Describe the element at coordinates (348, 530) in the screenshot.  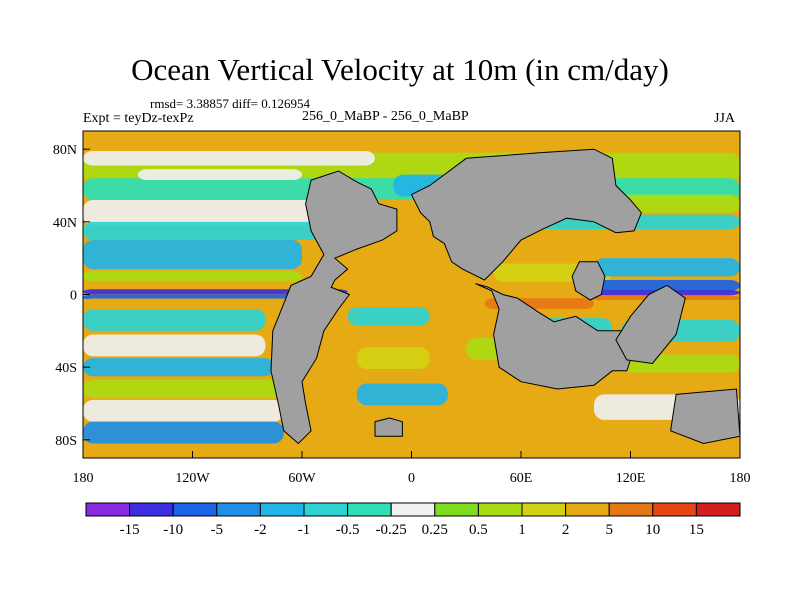
I see `colorbar-label-5: -0.5` at that location.